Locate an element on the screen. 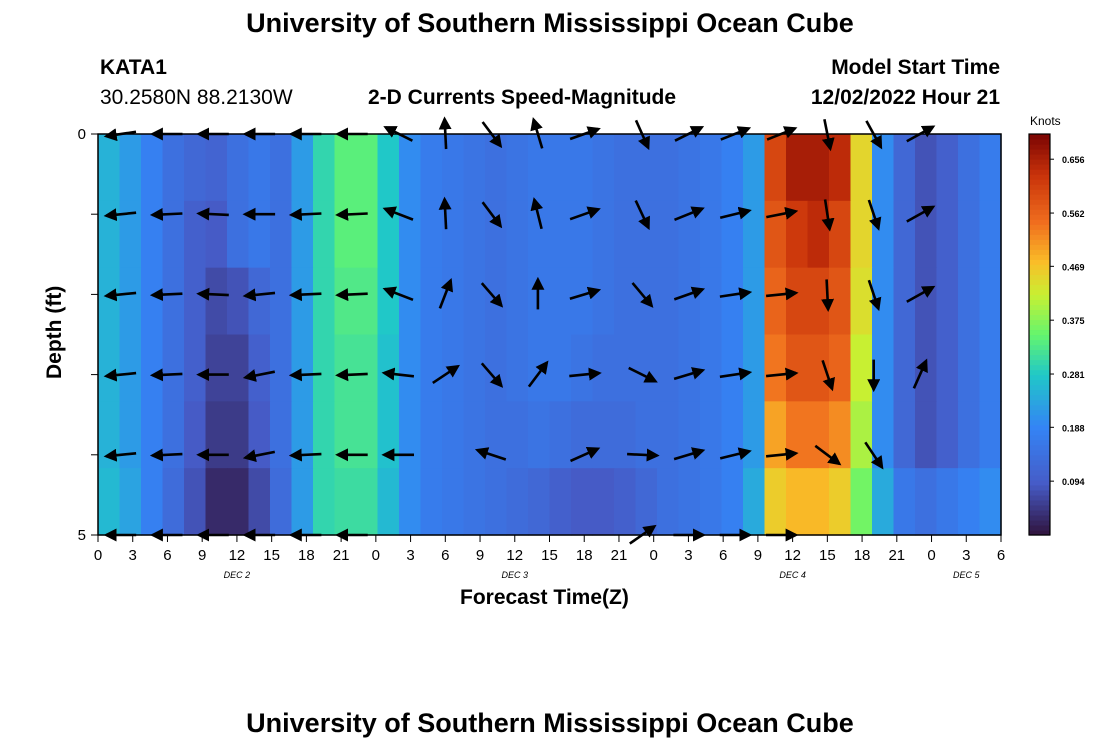  model-start-label: Model Start Time is located at coordinates (915, 67).